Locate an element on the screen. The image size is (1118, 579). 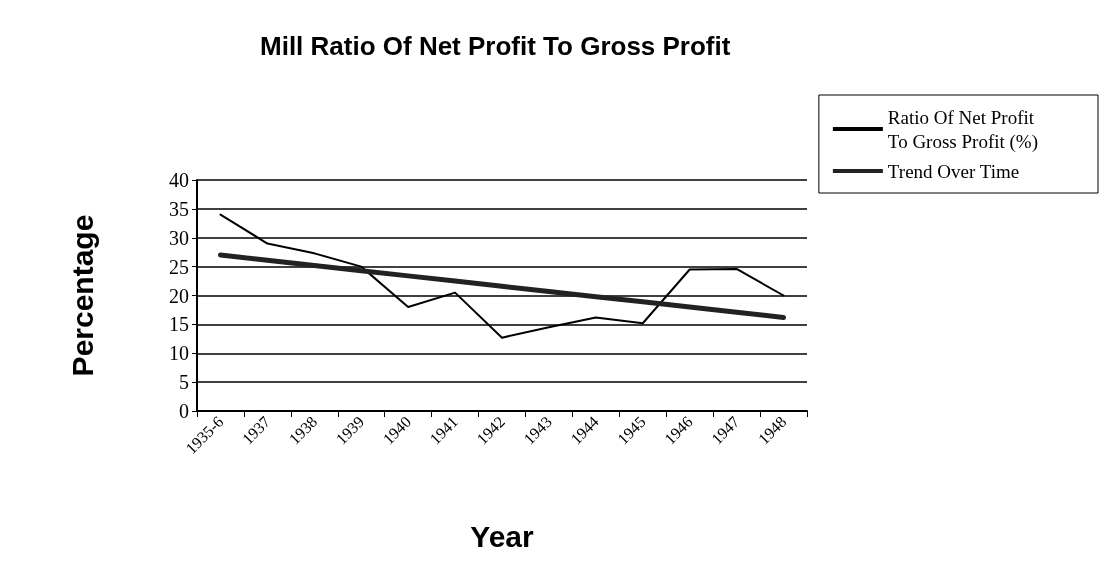
y-tick-label: 20 is located at coordinates (179, 295).